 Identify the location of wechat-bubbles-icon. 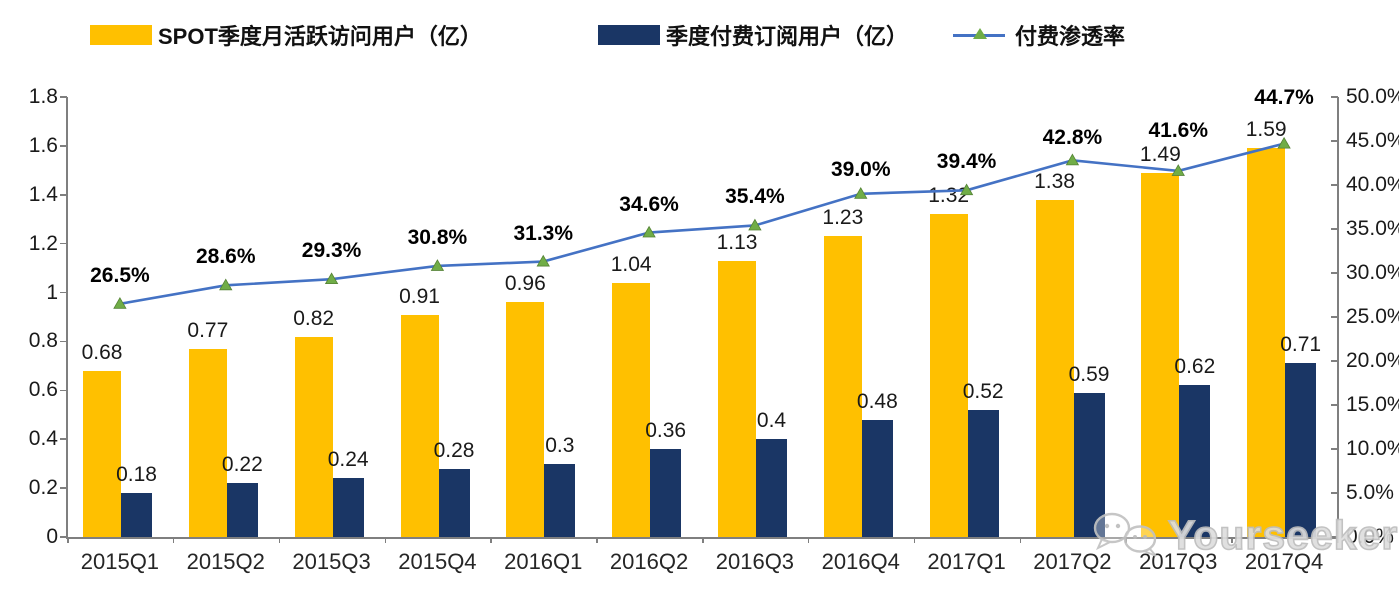
(1125, 534).